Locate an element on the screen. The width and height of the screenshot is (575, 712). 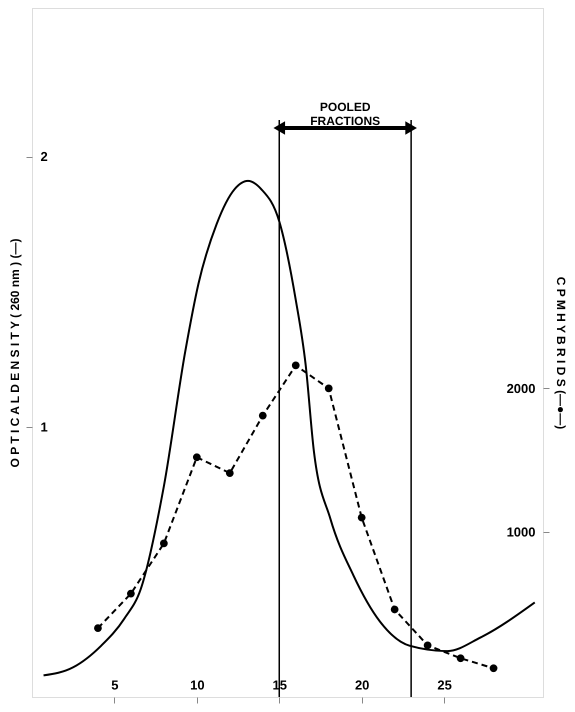
x-tick-label: 25 is located at coordinates (444, 685).